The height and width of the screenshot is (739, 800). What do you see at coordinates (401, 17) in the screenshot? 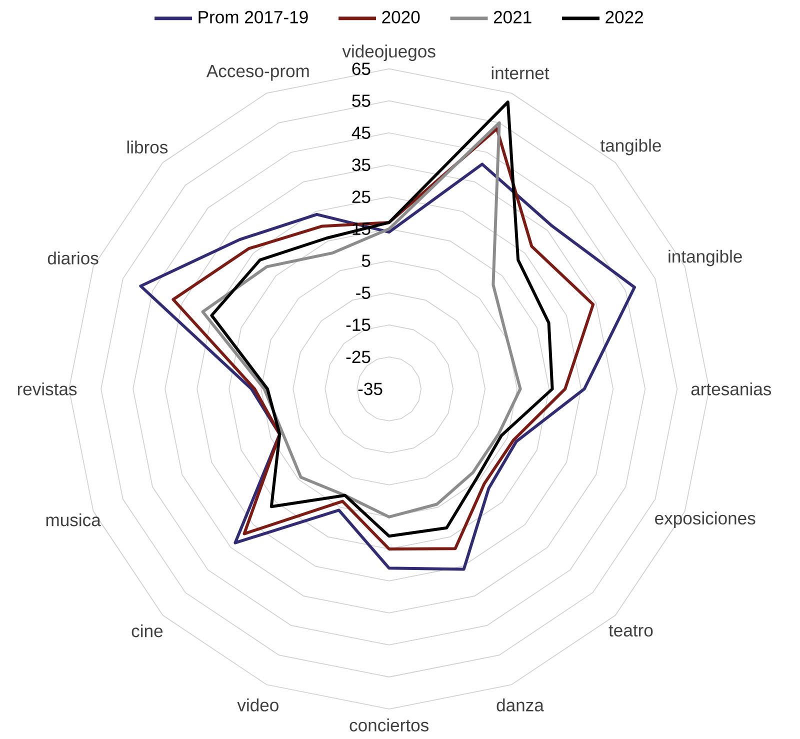
I see `legend-label: 2020` at bounding box center [401, 17].